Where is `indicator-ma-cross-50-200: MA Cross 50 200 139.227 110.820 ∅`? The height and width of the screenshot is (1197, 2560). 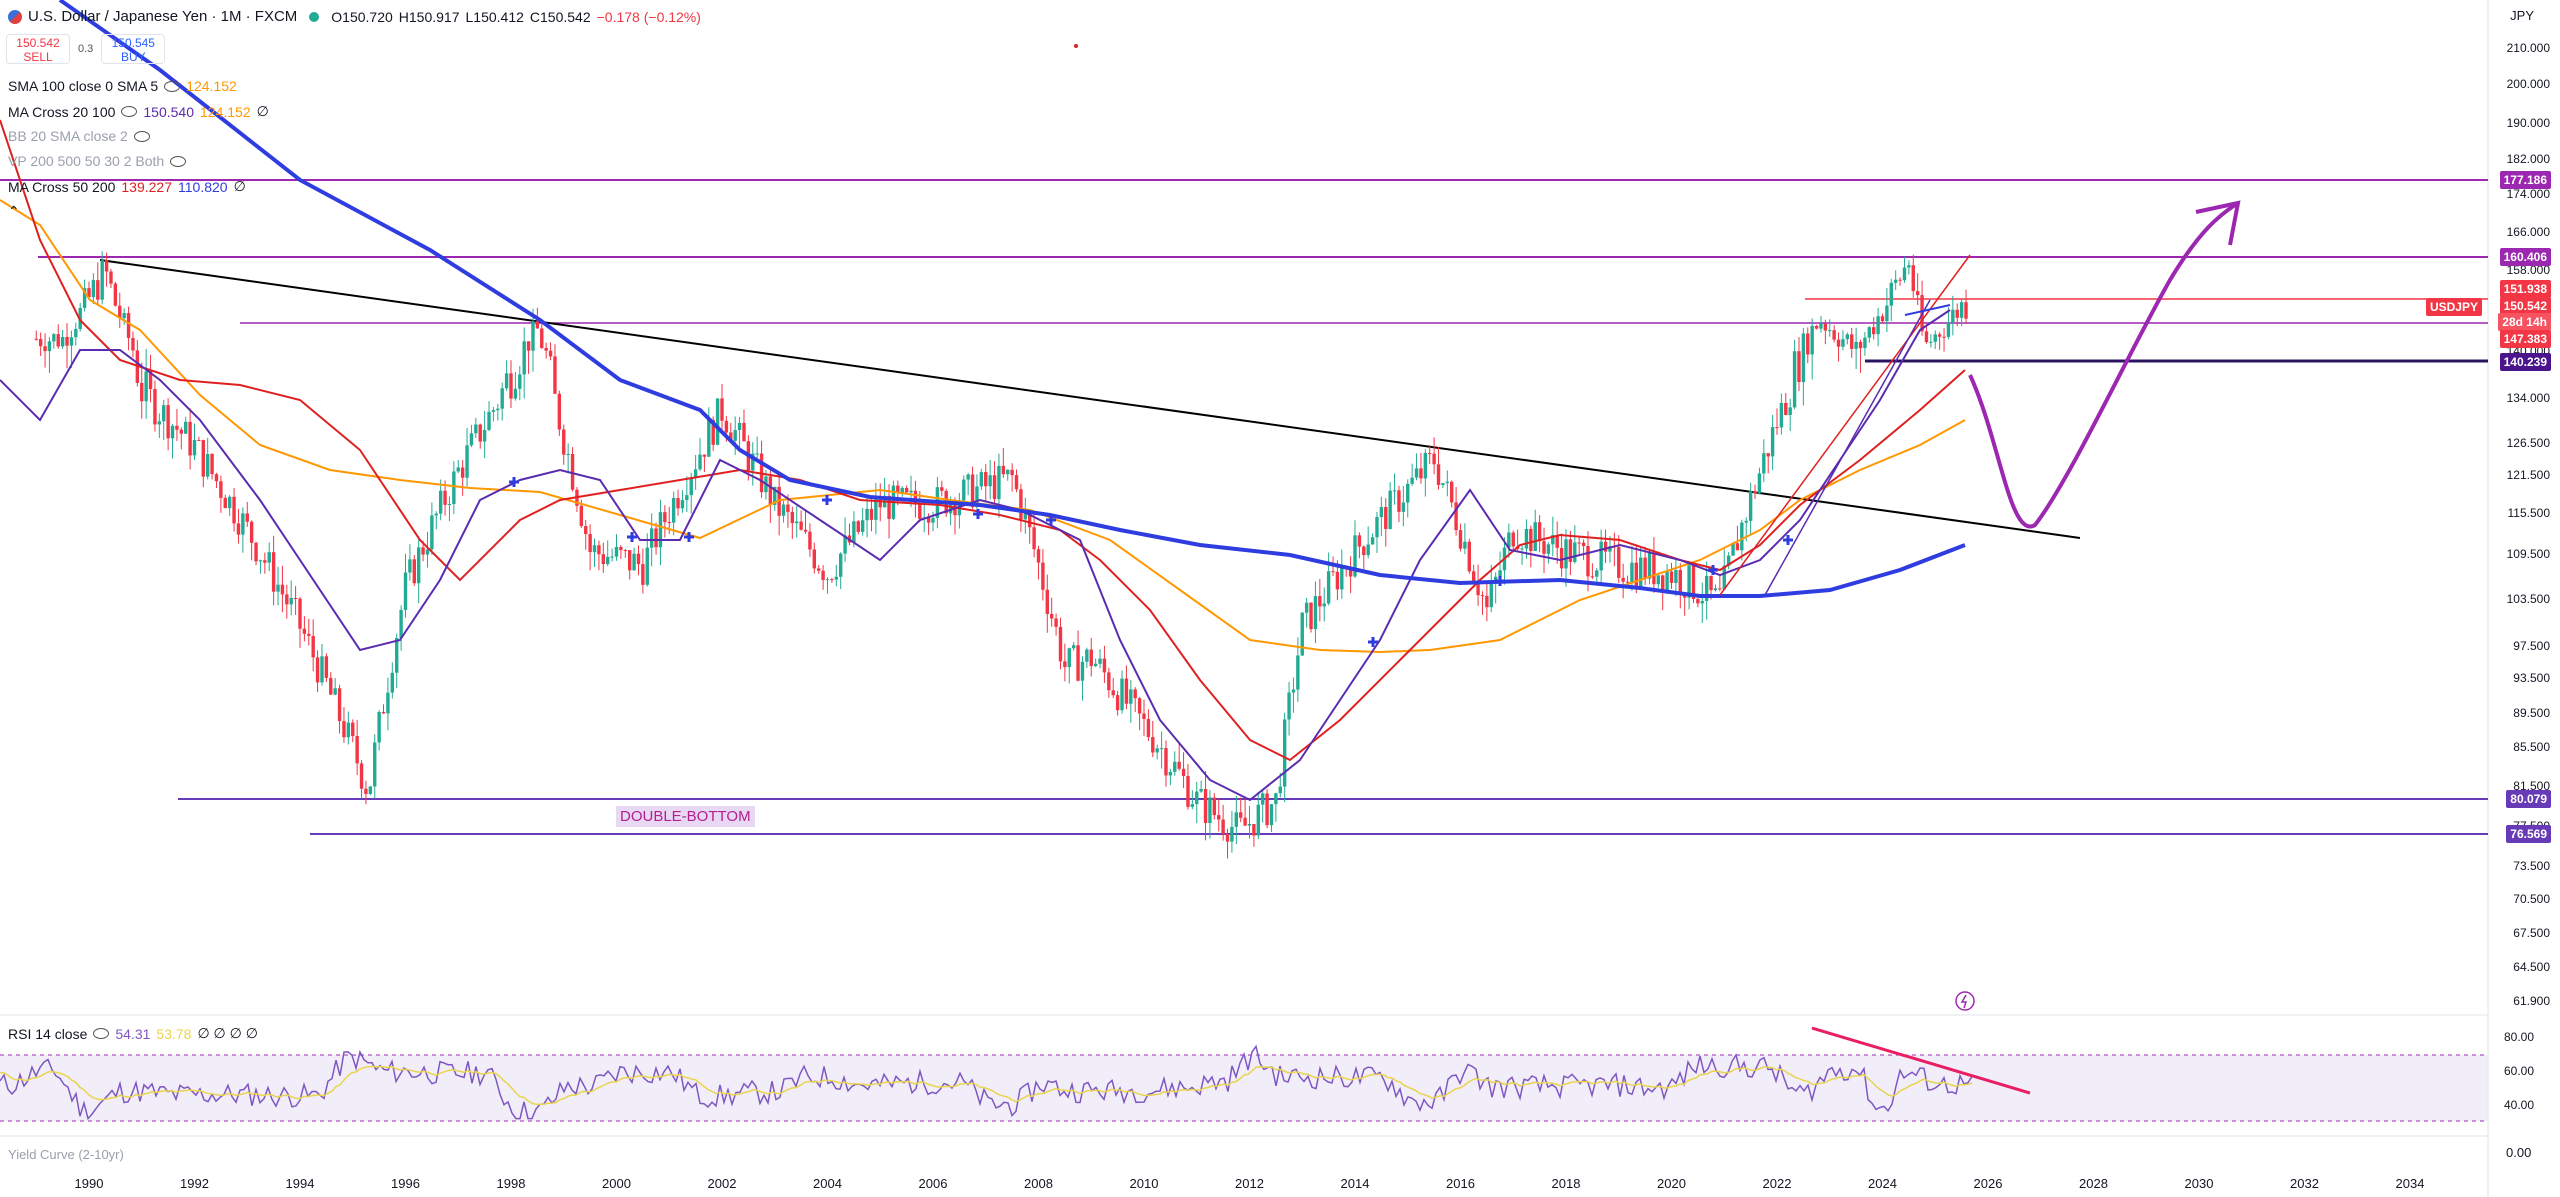
indicator-ma-cross-50-200: MA Cross 50 200 139.227 110.820 ∅ is located at coordinates (127, 186).